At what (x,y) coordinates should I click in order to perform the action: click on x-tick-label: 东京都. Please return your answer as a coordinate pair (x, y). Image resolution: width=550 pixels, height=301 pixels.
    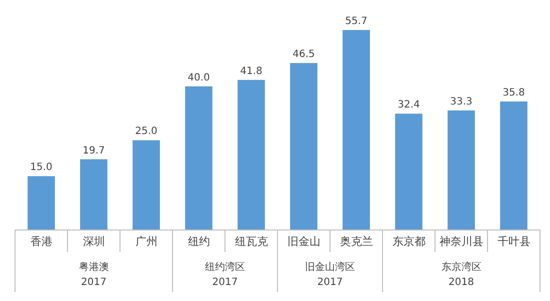
    Looking at the image, I should click on (409, 241).